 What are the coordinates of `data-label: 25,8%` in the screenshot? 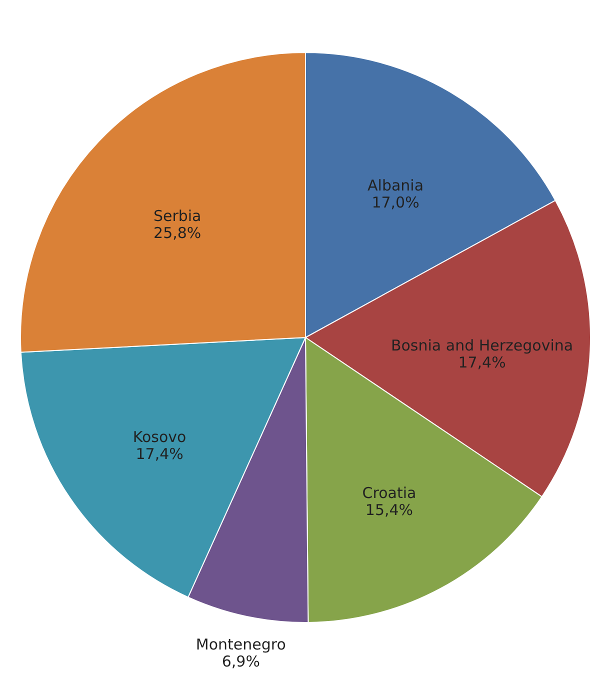 It's located at (178, 233).